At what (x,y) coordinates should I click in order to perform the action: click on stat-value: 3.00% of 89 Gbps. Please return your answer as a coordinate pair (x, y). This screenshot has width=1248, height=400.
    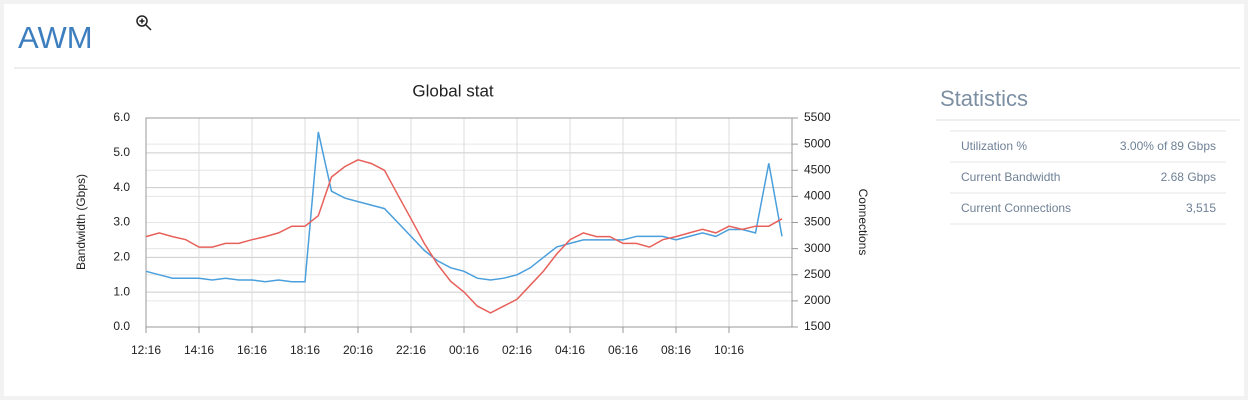
    Looking at the image, I should click on (1168, 146).